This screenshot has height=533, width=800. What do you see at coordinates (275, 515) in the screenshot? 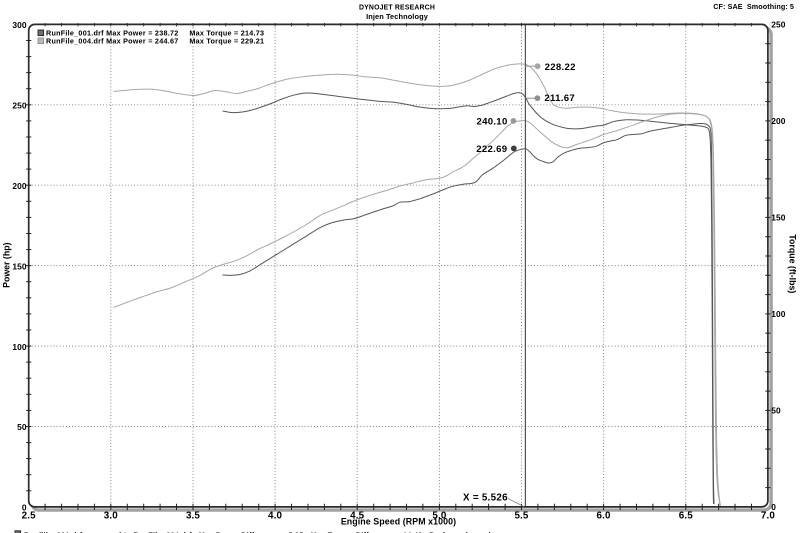
I see `svg-text: 4.0` at bounding box center [275, 515].